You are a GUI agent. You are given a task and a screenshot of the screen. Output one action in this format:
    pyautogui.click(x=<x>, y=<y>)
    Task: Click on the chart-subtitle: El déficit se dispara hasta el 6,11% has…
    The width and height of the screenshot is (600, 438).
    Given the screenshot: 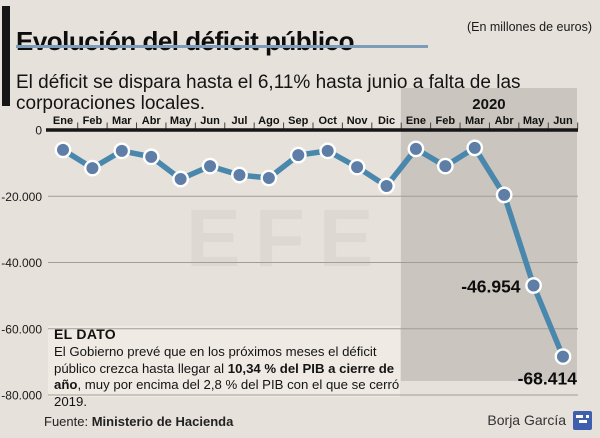 What is the action you would take?
    pyautogui.click(x=268, y=93)
    